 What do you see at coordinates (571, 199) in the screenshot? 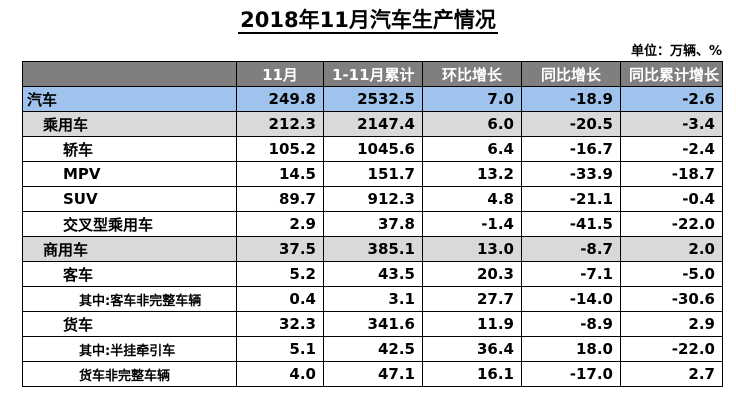
I see `yoy-growth-cell: -21.1` at bounding box center [571, 199].